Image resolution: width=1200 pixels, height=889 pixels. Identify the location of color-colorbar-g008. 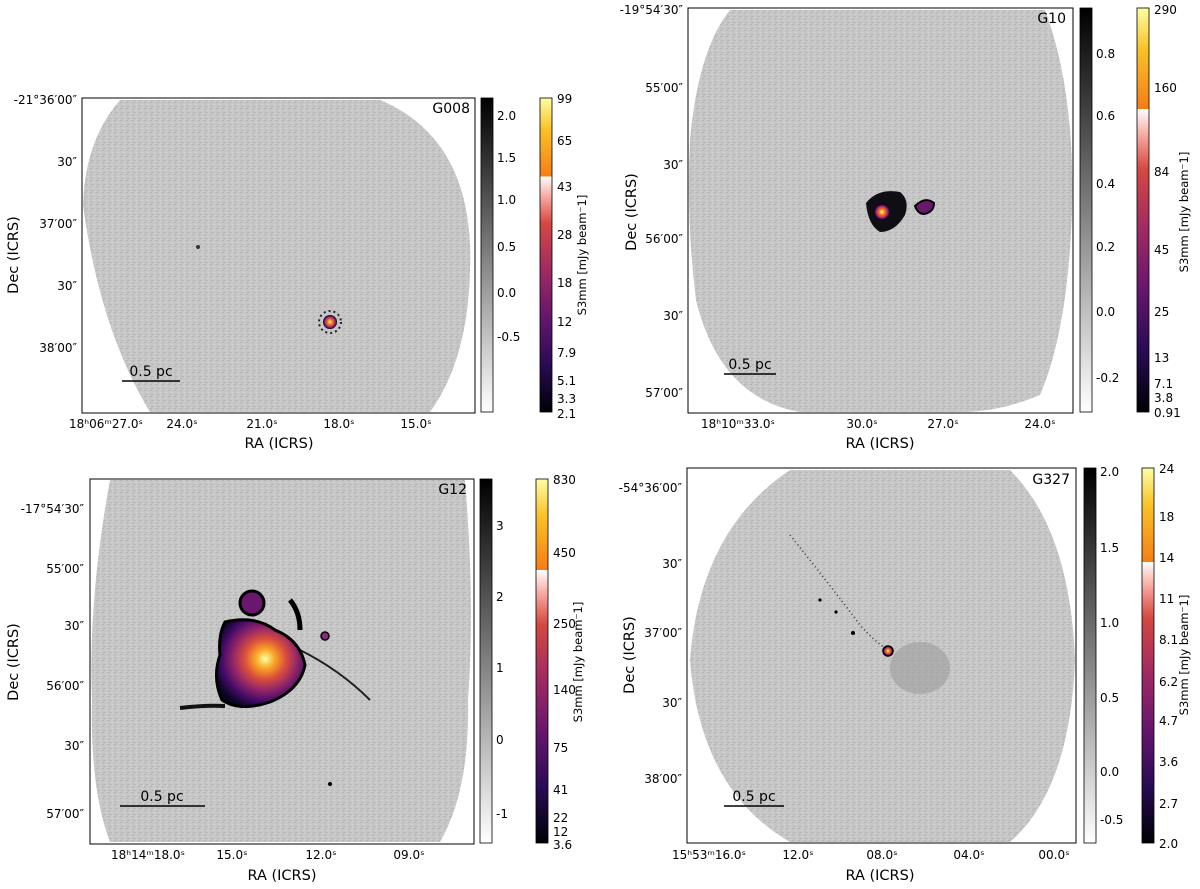
(546, 255).